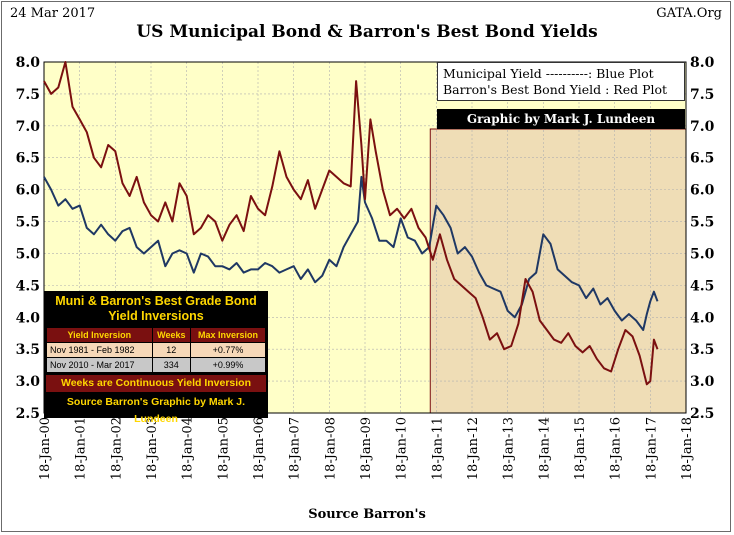 This screenshot has width=734, height=535. I want to click on y-tick-label-left: 6.5, so click(28, 159).